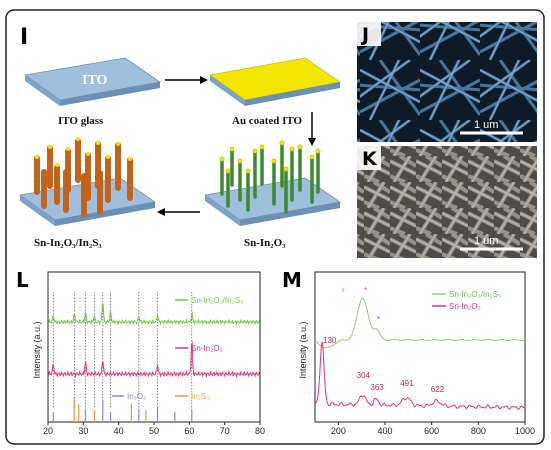 Image resolution: width=551 pixels, height=450 pixels. What do you see at coordinates (161, 212) in the screenshot?
I see `arrow-3-head` at bounding box center [161, 212].